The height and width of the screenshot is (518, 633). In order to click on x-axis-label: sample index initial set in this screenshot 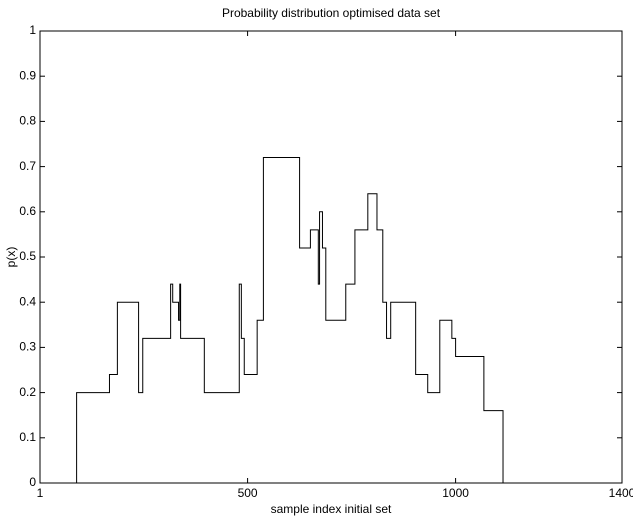, I will do `click(331, 509)`.